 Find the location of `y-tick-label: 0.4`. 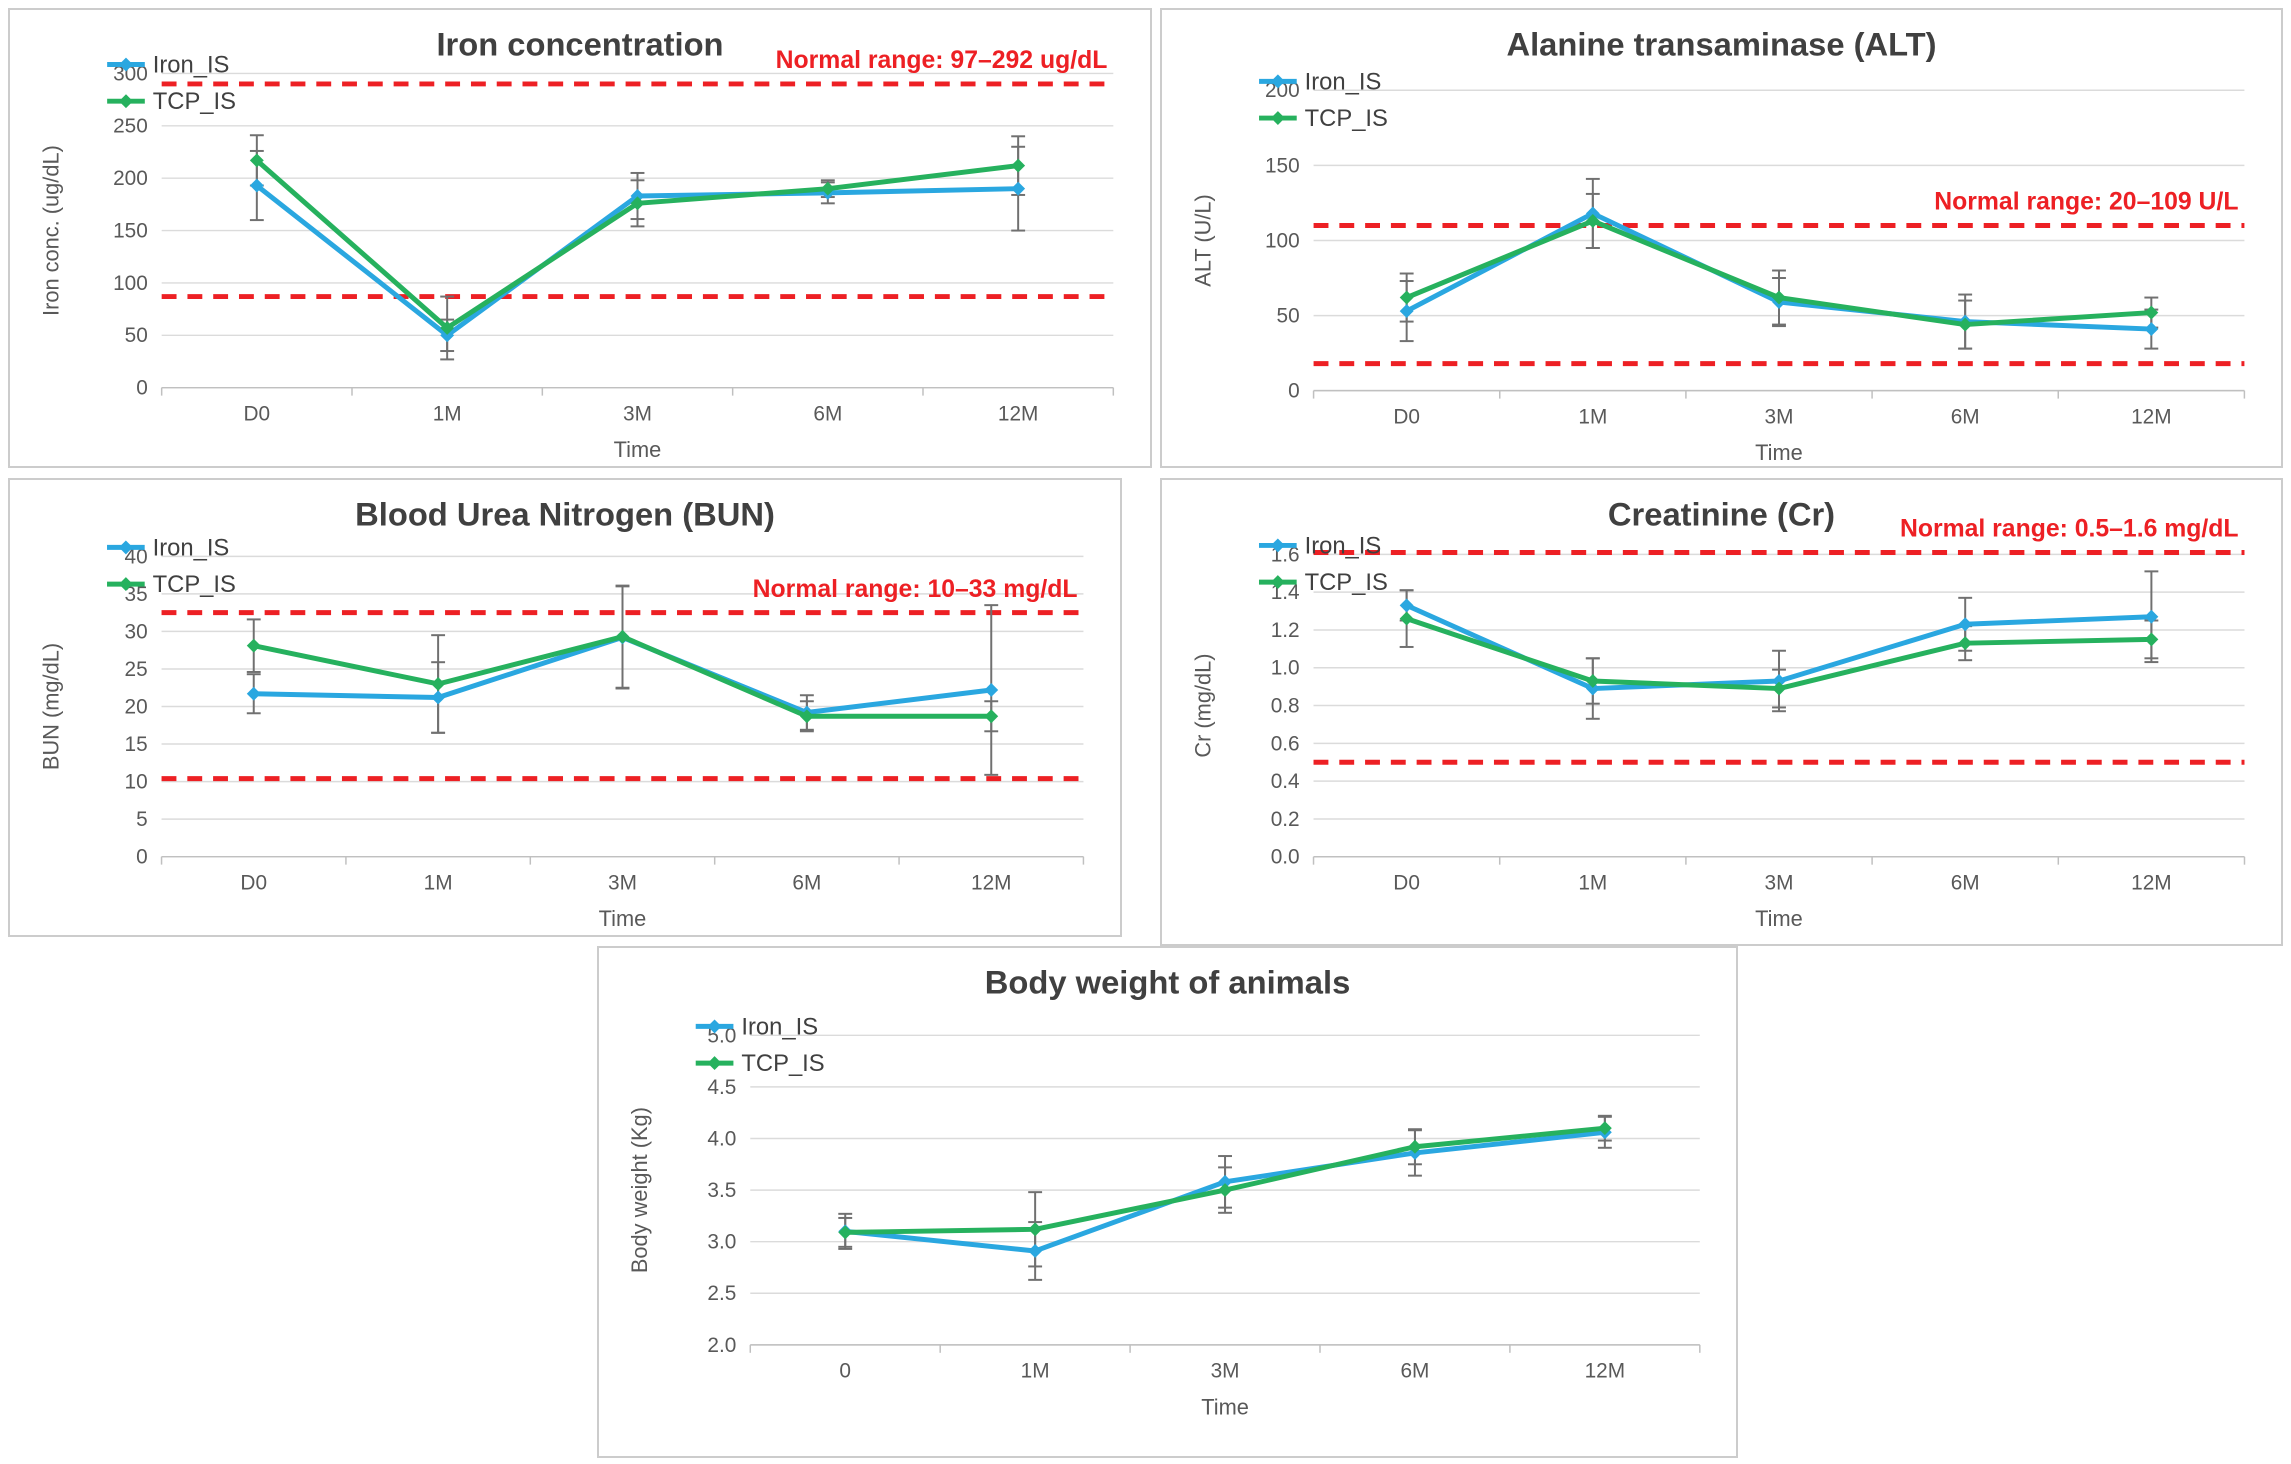

y-tick-label: 0.4 is located at coordinates (1285, 781).